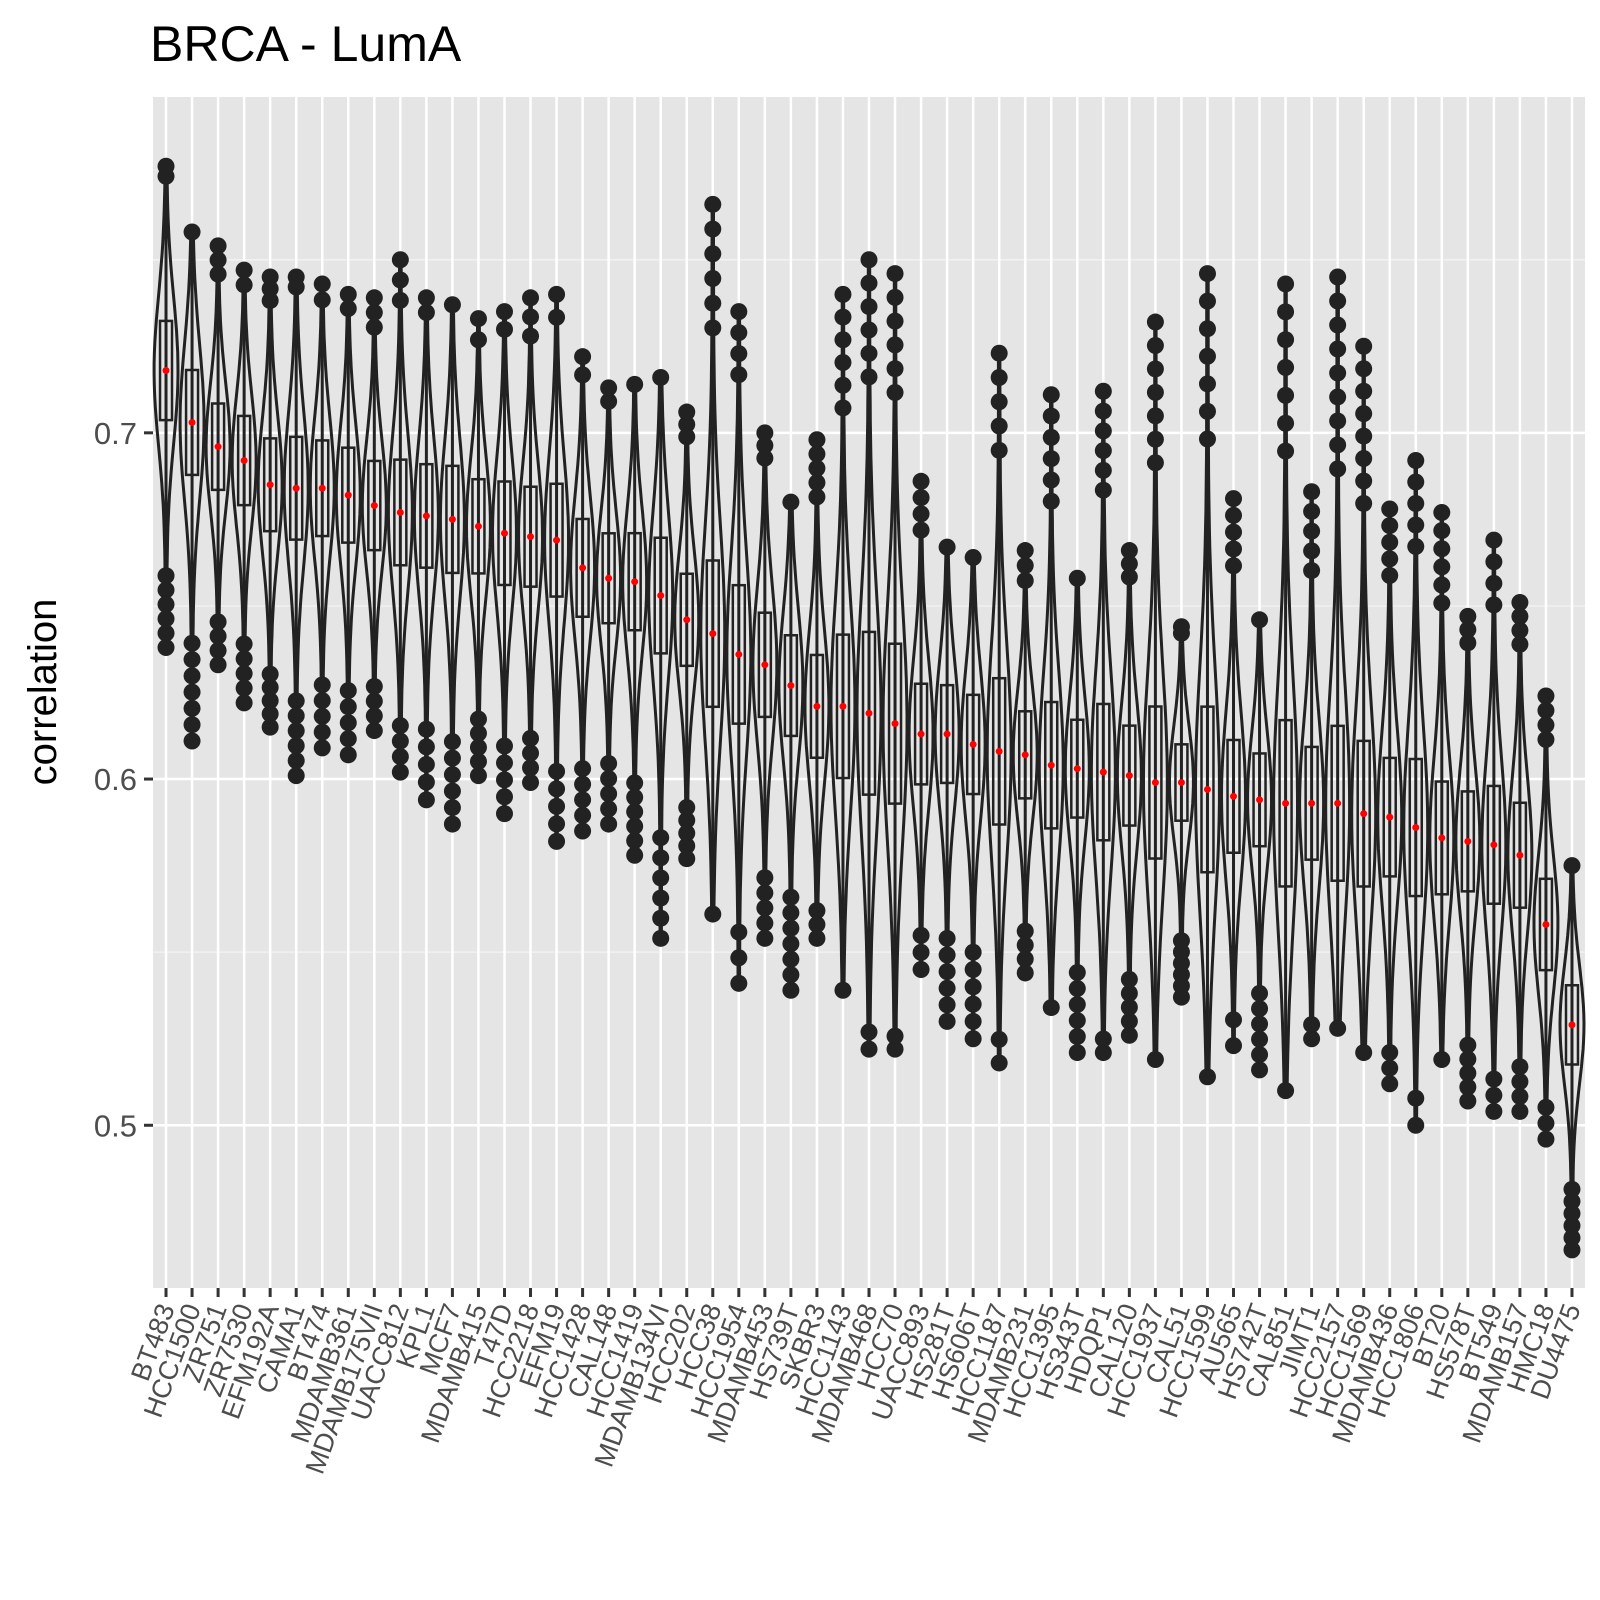  I want to click on violin-HCC1937, so click(1155, 690).